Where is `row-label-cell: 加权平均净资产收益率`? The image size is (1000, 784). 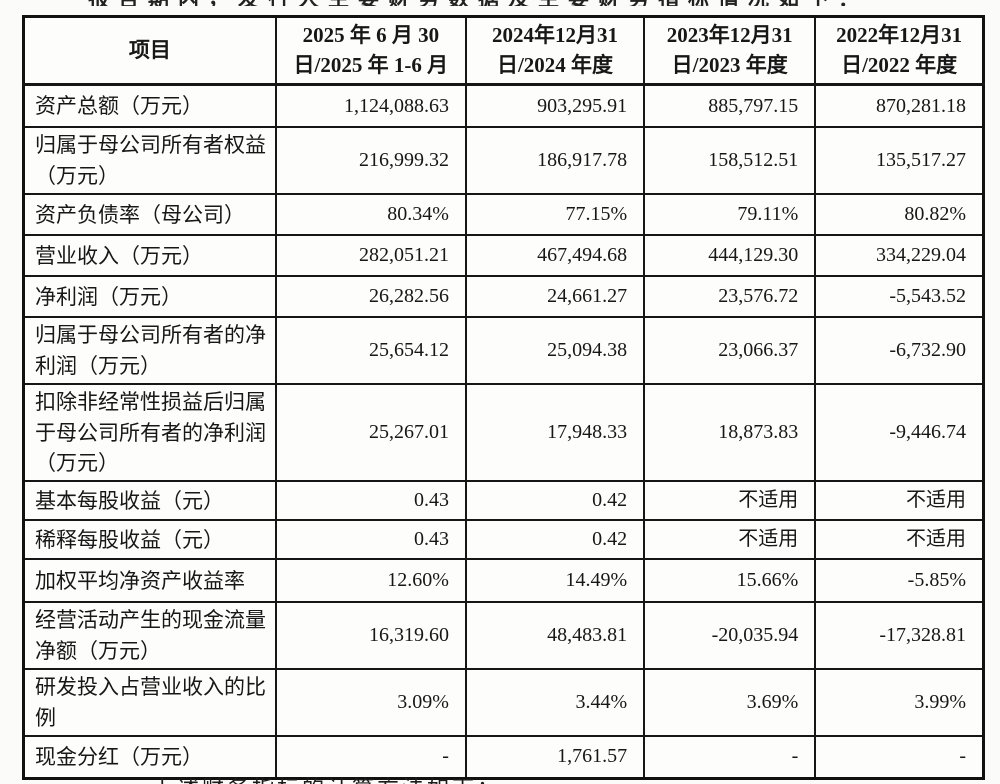 row-label-cell: 加权平均净资产收益率 is located at coordinates (149, 581).